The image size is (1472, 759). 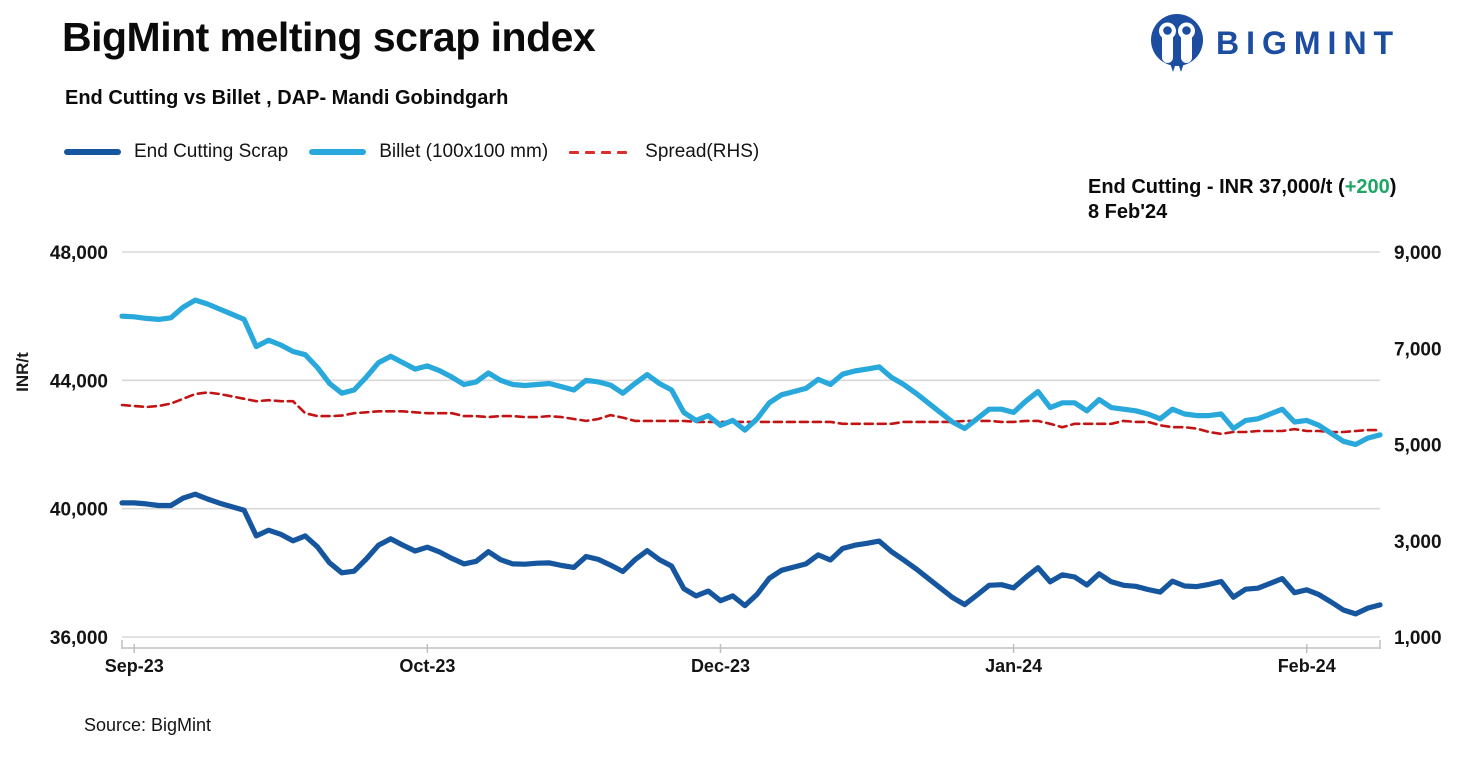 What do you see at coordinates (1418, 349) in the screenshot?
I see `y-right-tick-label: 7,000` at bounding box center [1418, 349].